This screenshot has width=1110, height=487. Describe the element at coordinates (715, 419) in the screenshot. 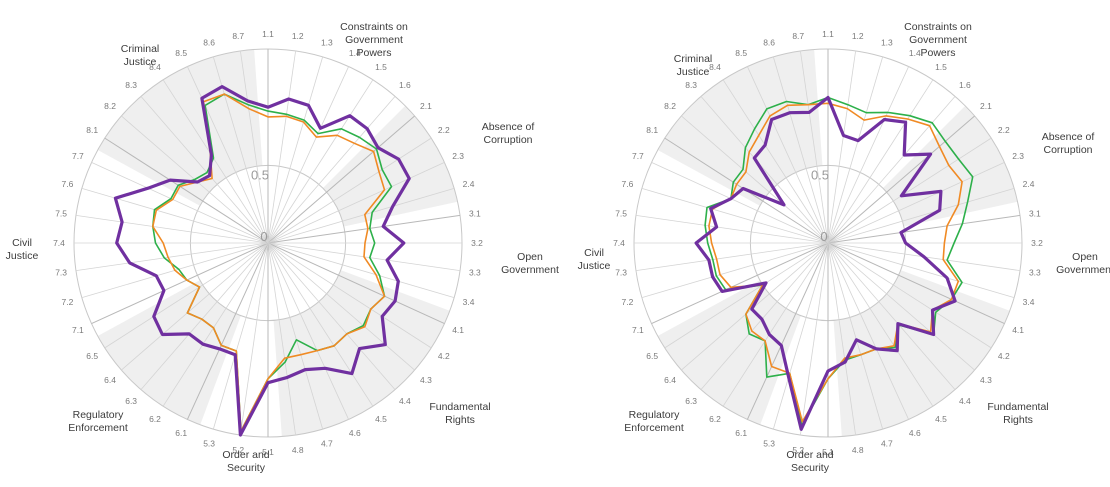

I see `tick-label: 6.2` at that location.